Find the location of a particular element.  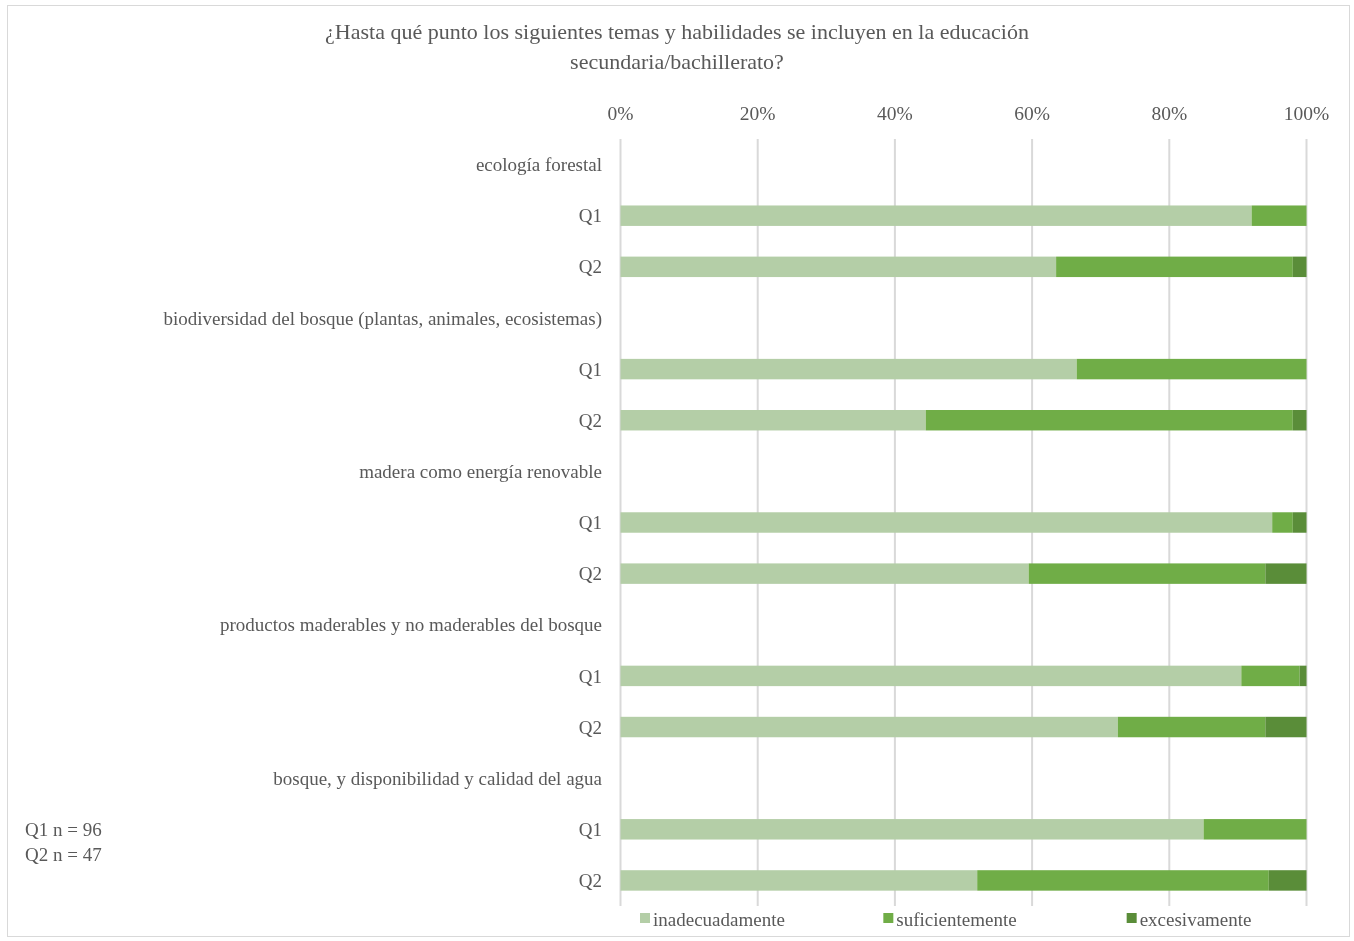

legend-label: excesivamente is located at coordinates (1195, 919).